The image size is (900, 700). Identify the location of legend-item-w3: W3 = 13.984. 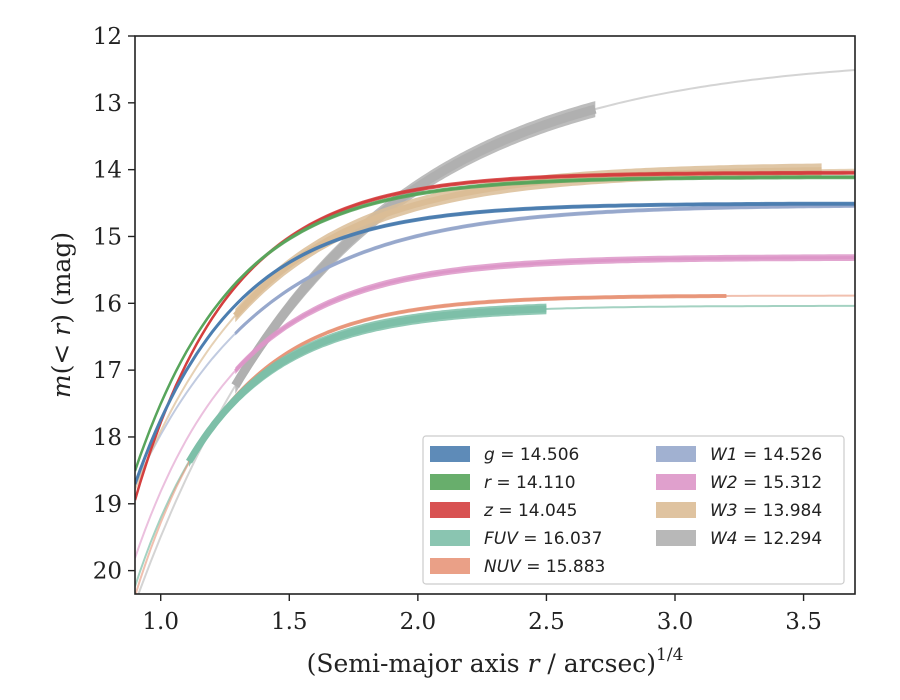
(739, 511).